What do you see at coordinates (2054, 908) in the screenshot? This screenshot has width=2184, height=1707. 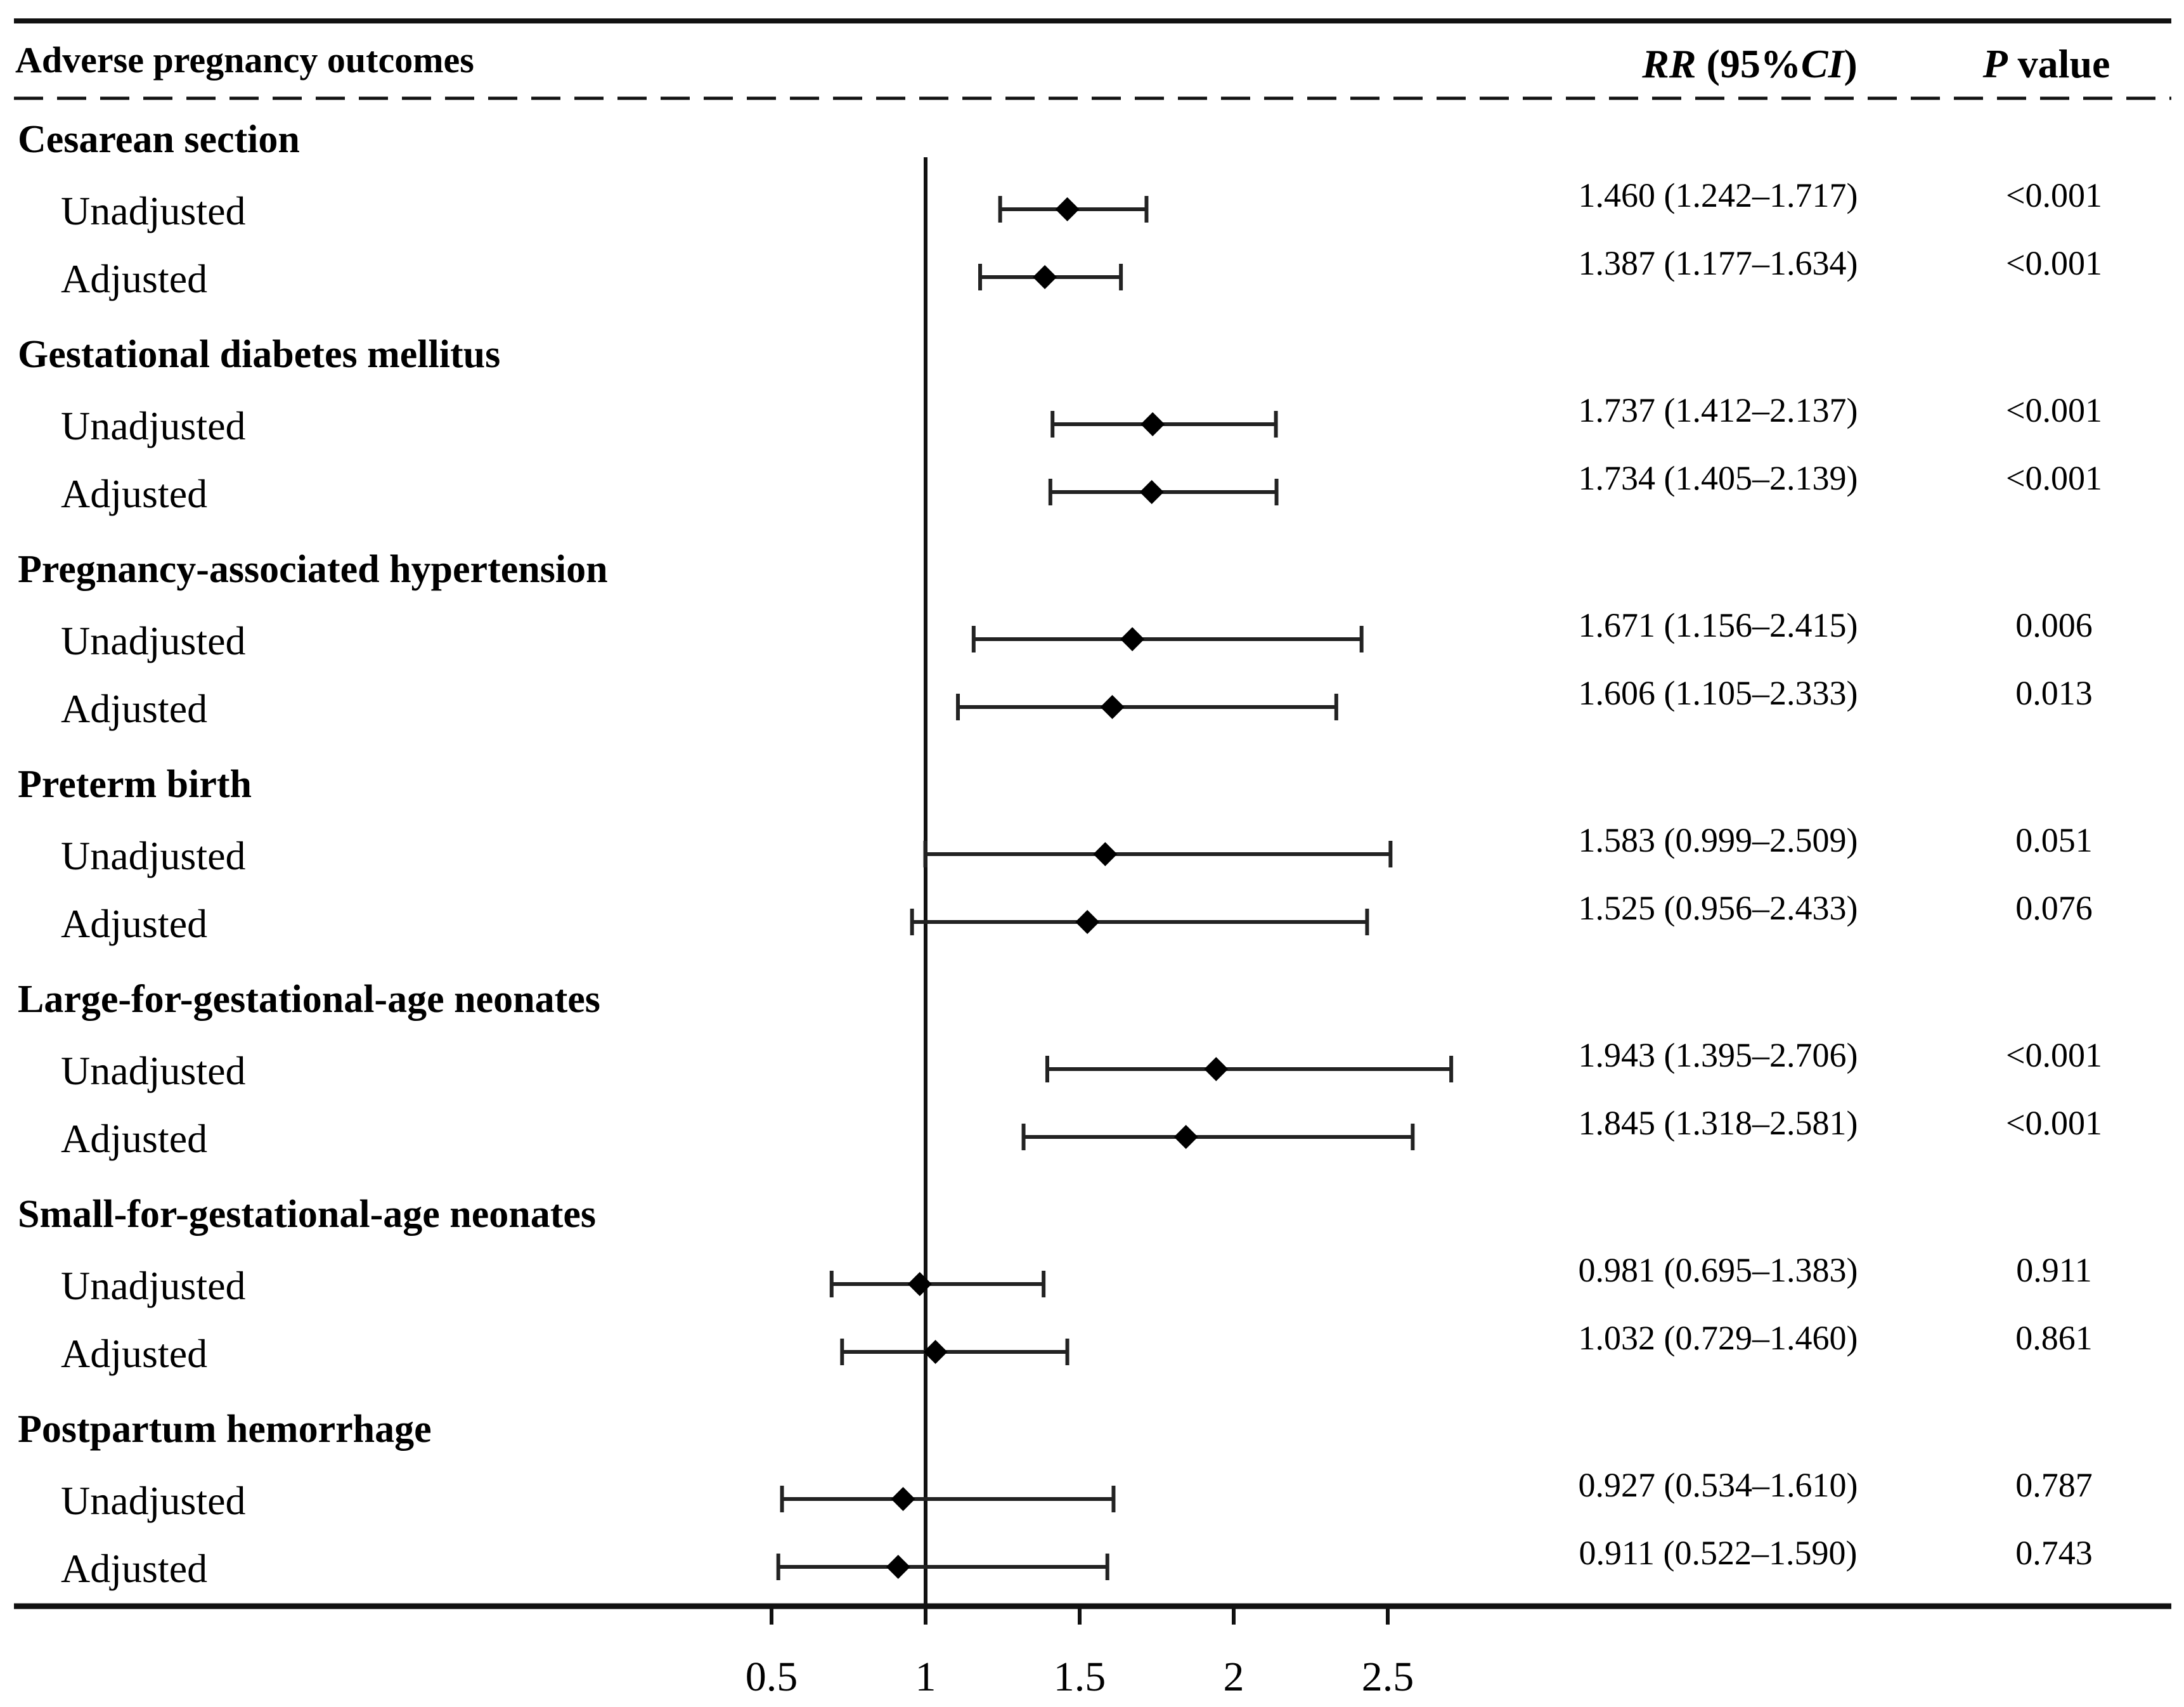 I see `p-value: 0.076` at bounding box center [2054, 908].